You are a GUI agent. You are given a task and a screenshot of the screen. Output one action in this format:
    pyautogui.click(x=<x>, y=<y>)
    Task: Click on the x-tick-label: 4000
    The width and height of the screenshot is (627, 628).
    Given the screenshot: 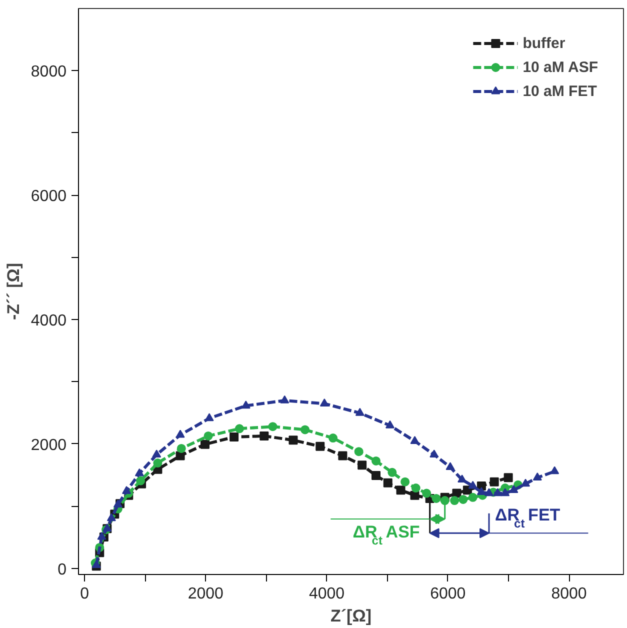 What is the action you would take?
    pyautogui.click(x=326, y=594)
    